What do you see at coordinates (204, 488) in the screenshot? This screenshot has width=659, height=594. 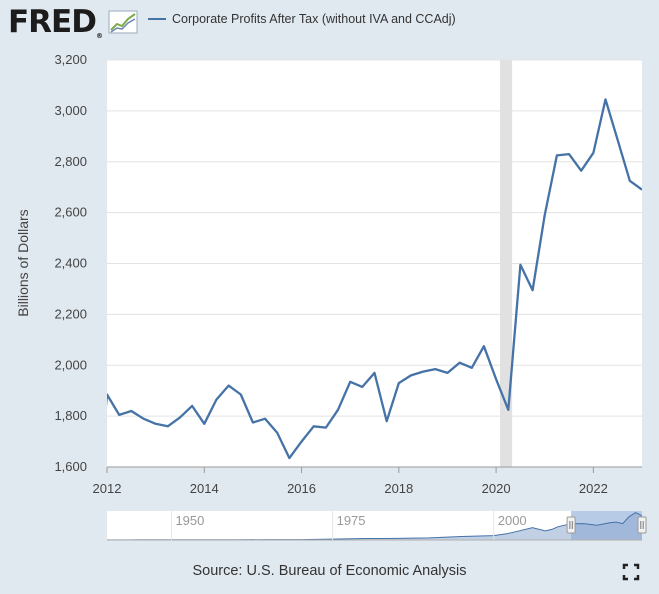 I see `x-tick-label: 2014` at bounding box center [204, 488].